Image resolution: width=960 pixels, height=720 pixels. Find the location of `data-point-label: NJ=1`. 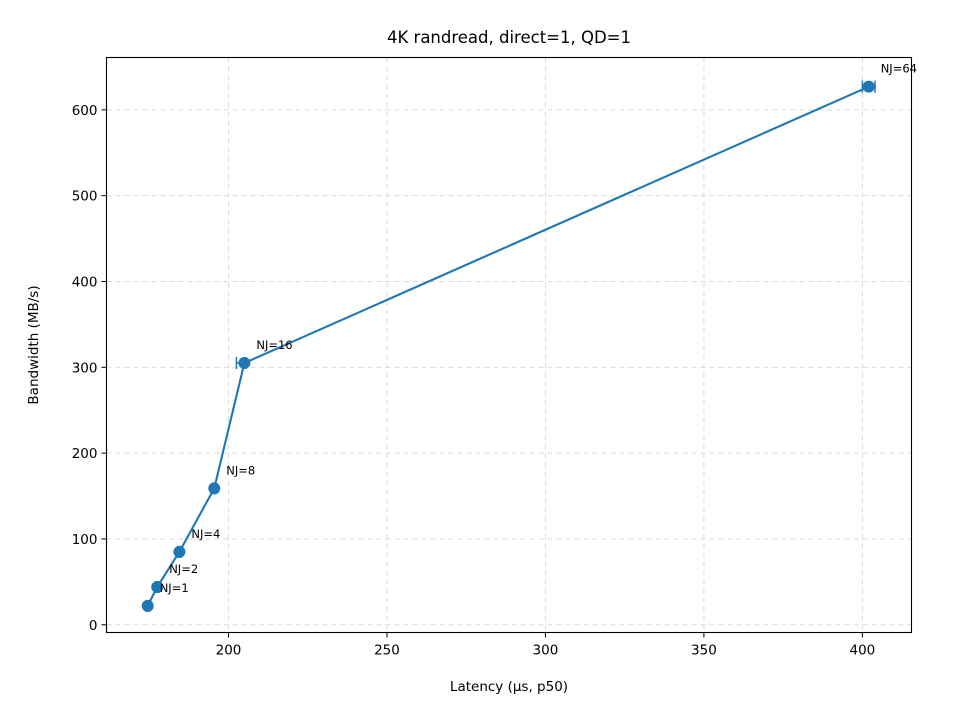

data-point-label: NJ=1 is located at coordinates (174, 588).